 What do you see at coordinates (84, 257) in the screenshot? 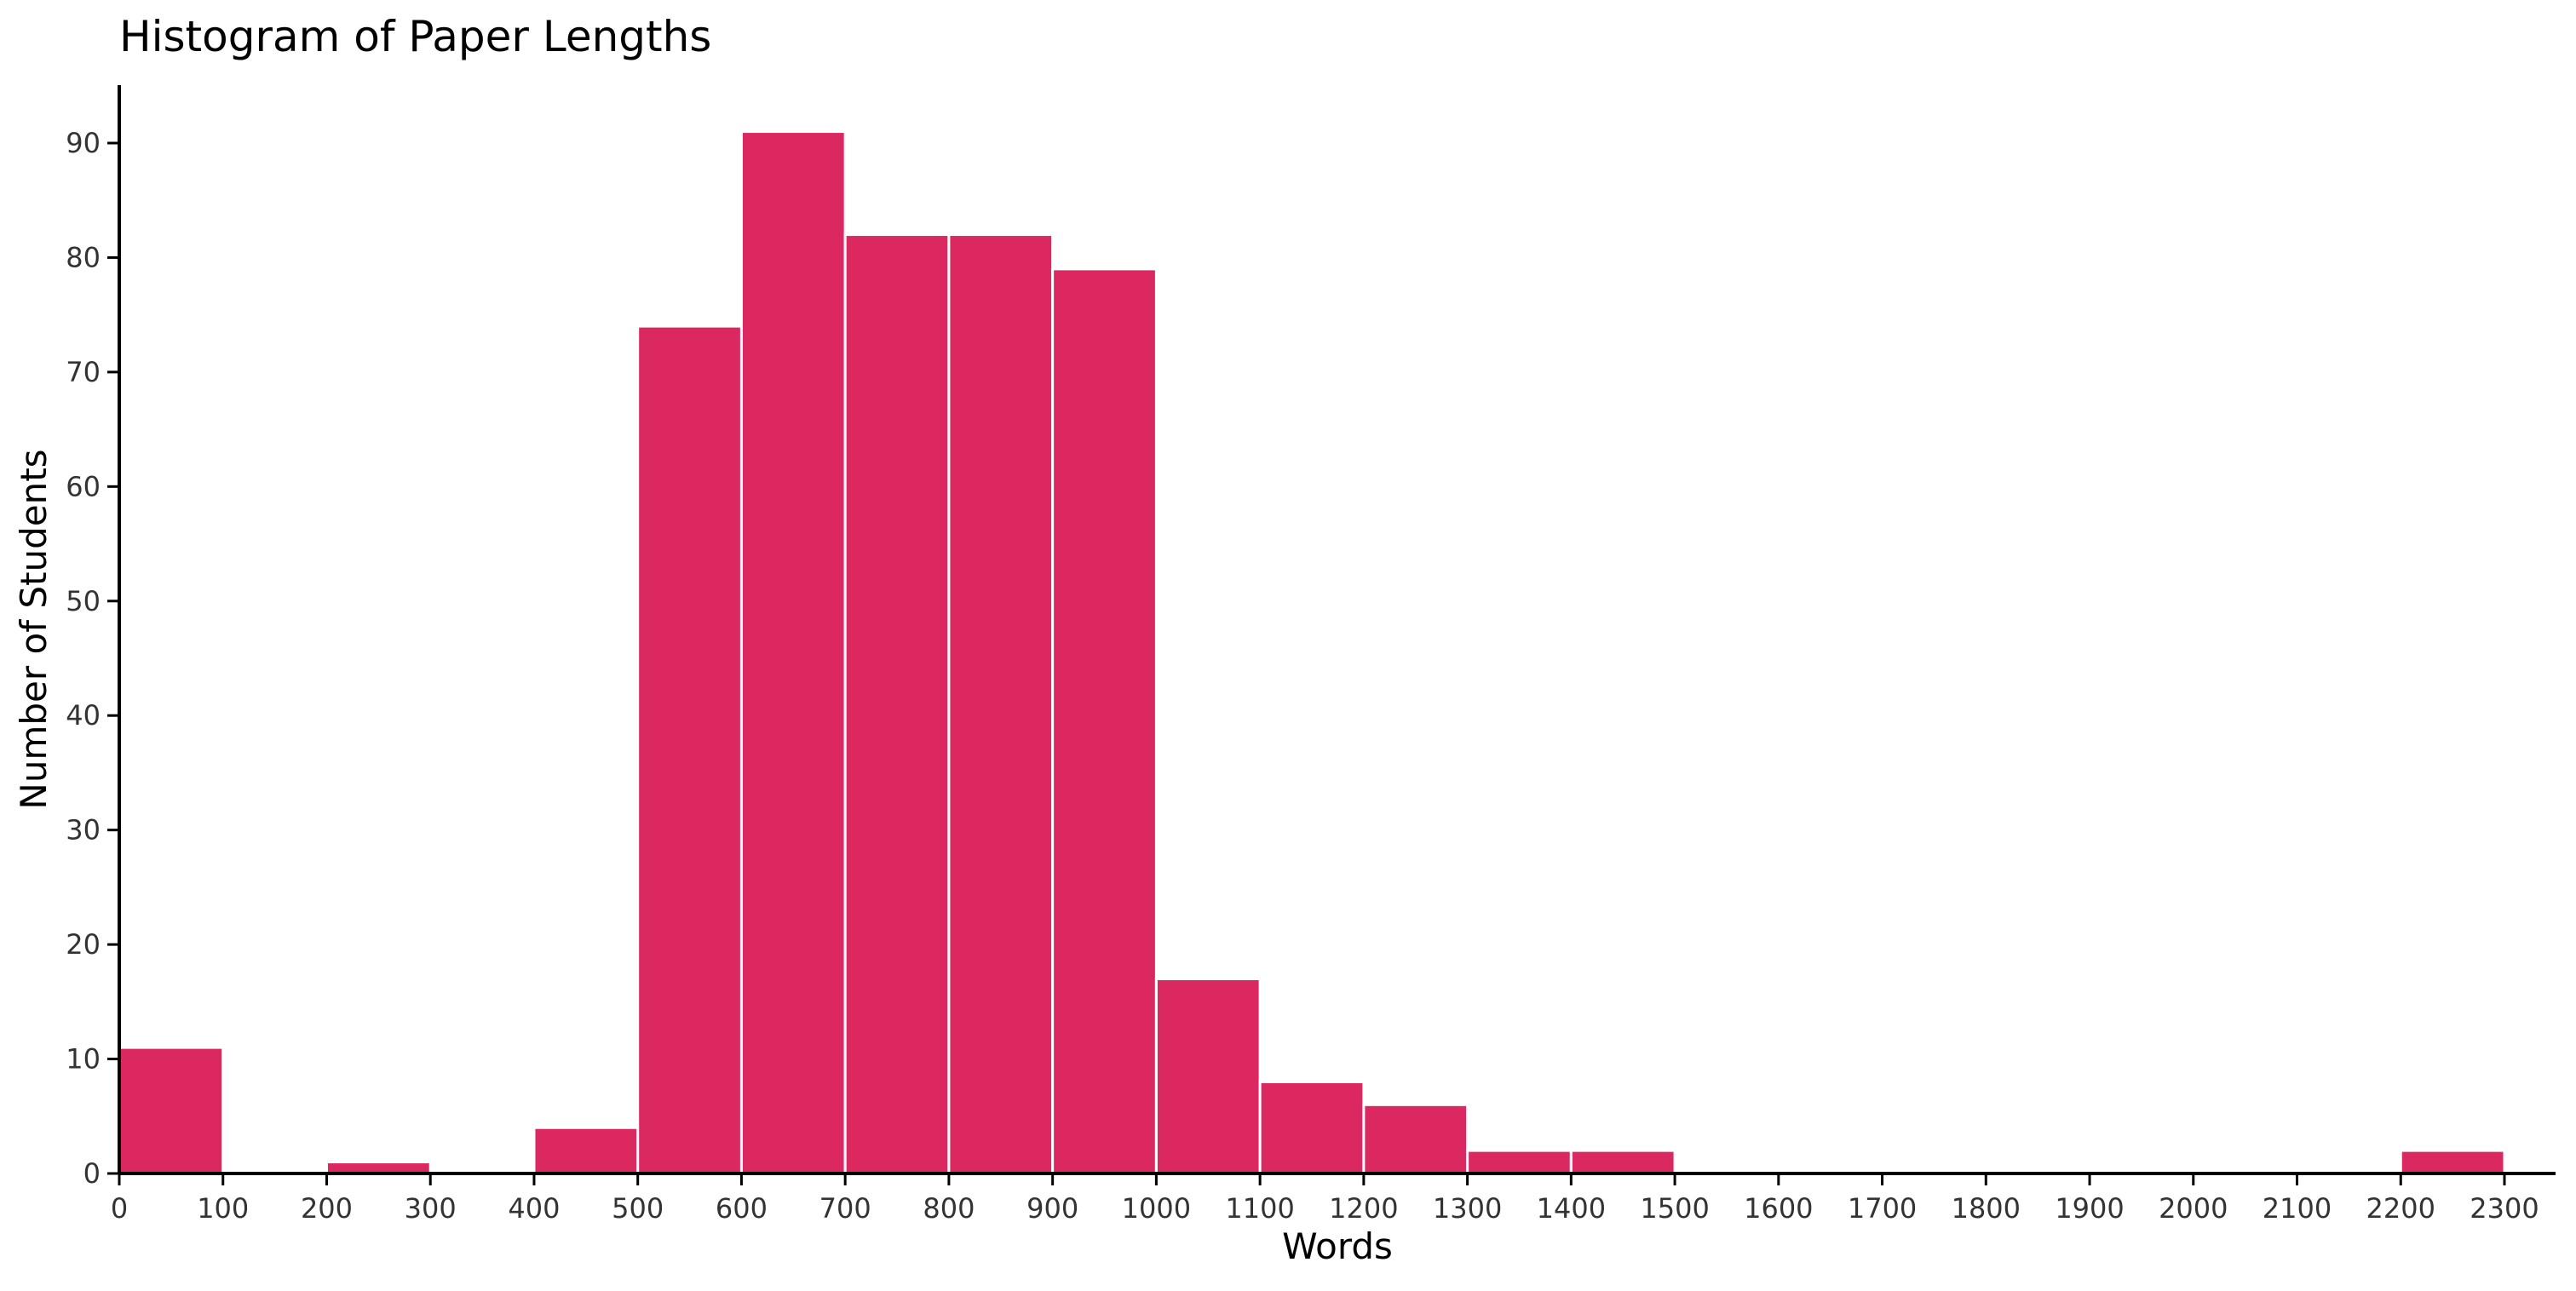
I see `y-tick-label: 80` at bounding box center [84, 257].